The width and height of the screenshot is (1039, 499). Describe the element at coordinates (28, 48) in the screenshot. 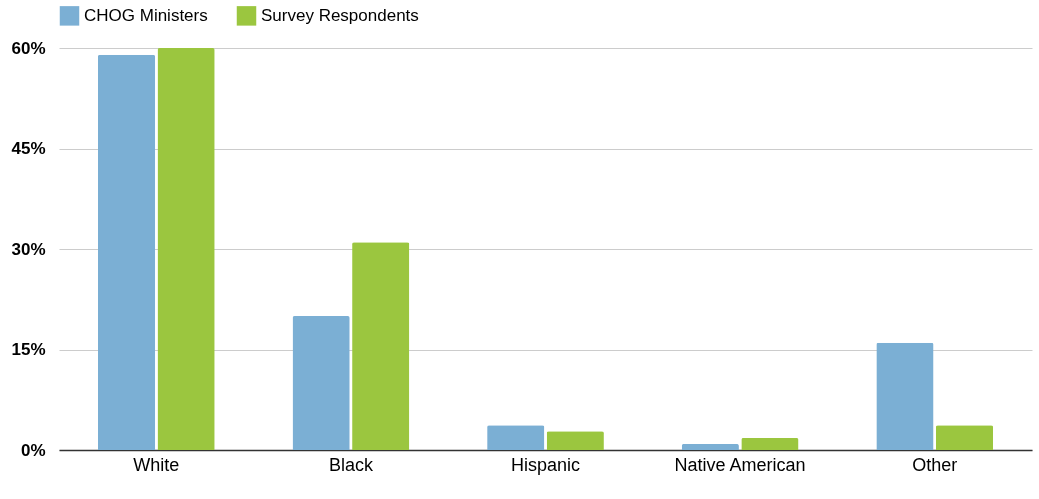

I see `y-tick-label: 60%` at that location.